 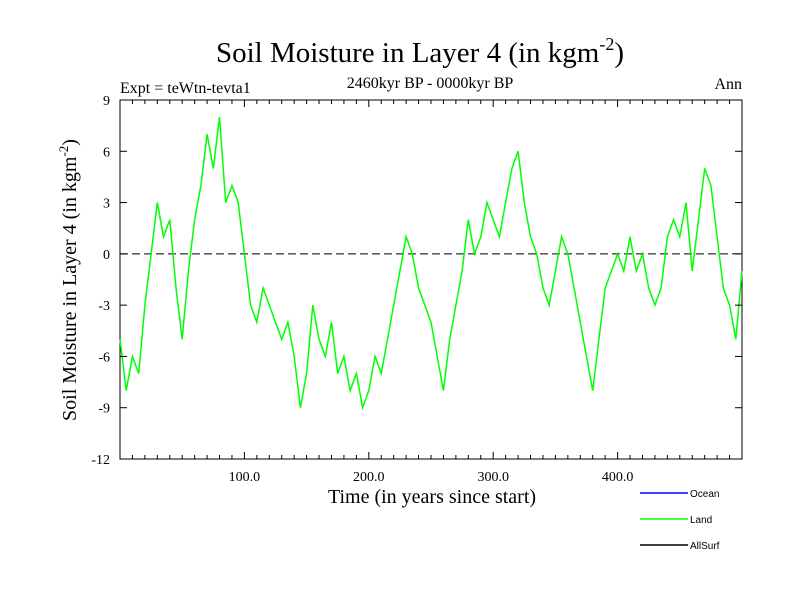 What do you see at coordinates (106, 204) in the screenshot?
I see `y-tick-label: 3` at bounding box center [106, 204].